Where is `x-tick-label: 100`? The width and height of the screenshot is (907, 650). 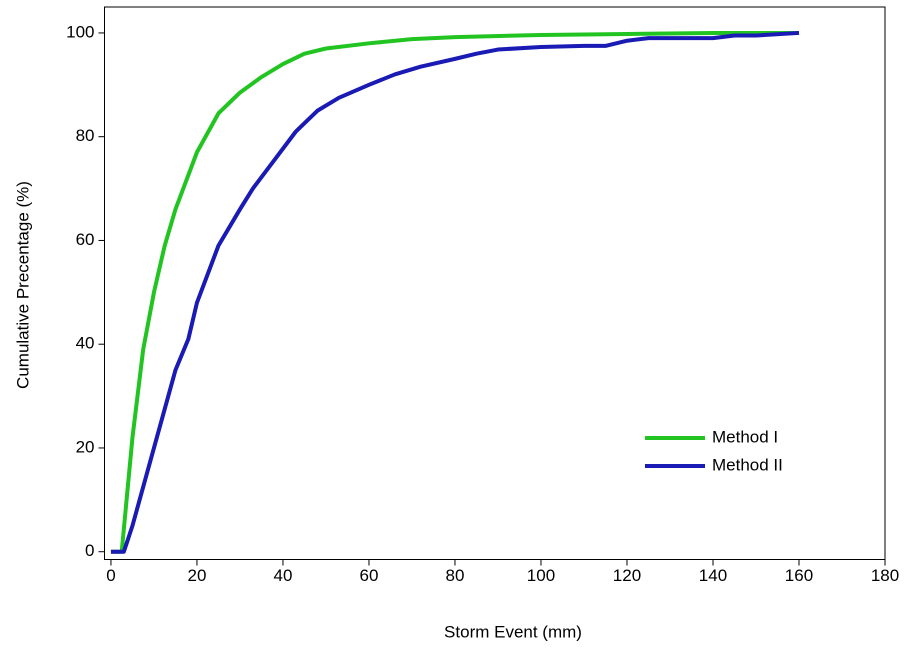
x-tick-label: 100 is located at coordinates (541, 575).